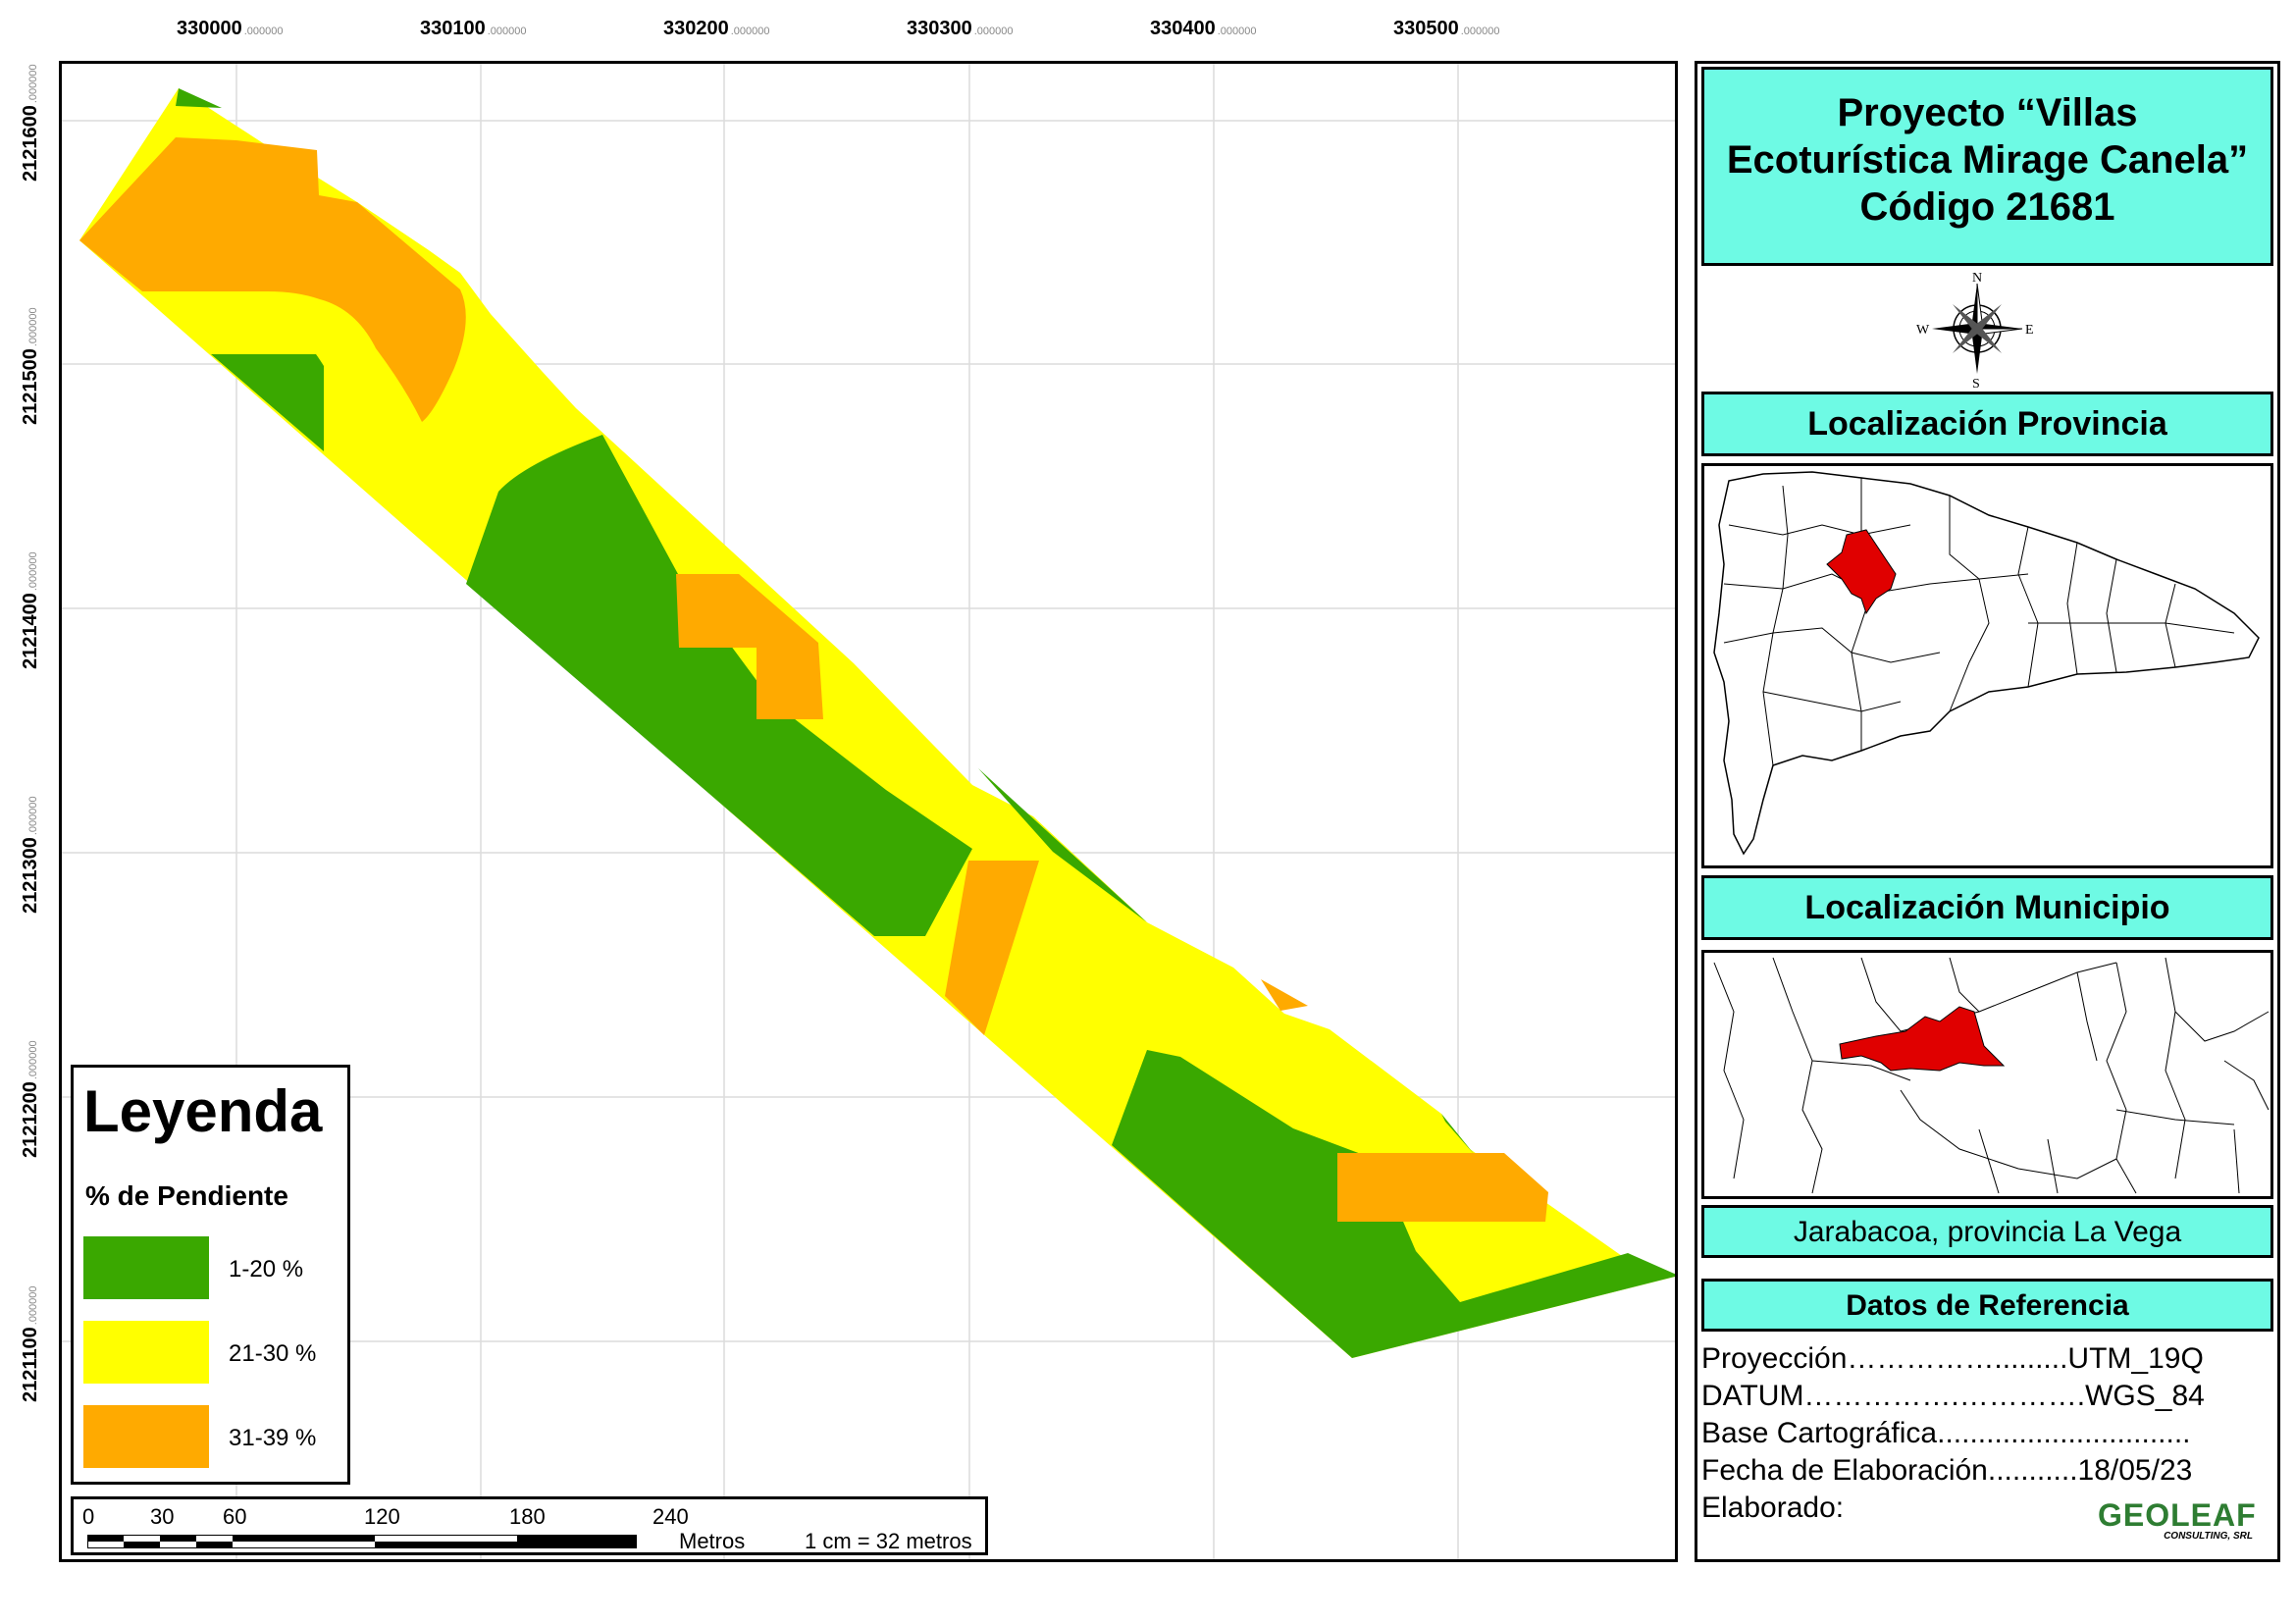 The height and width of the screenshot is (1623, 2296). What do you see at coordinates (162, 1516) in the screenshot?
I see `scale-tick: 30` at bounding box center [162, 1516].